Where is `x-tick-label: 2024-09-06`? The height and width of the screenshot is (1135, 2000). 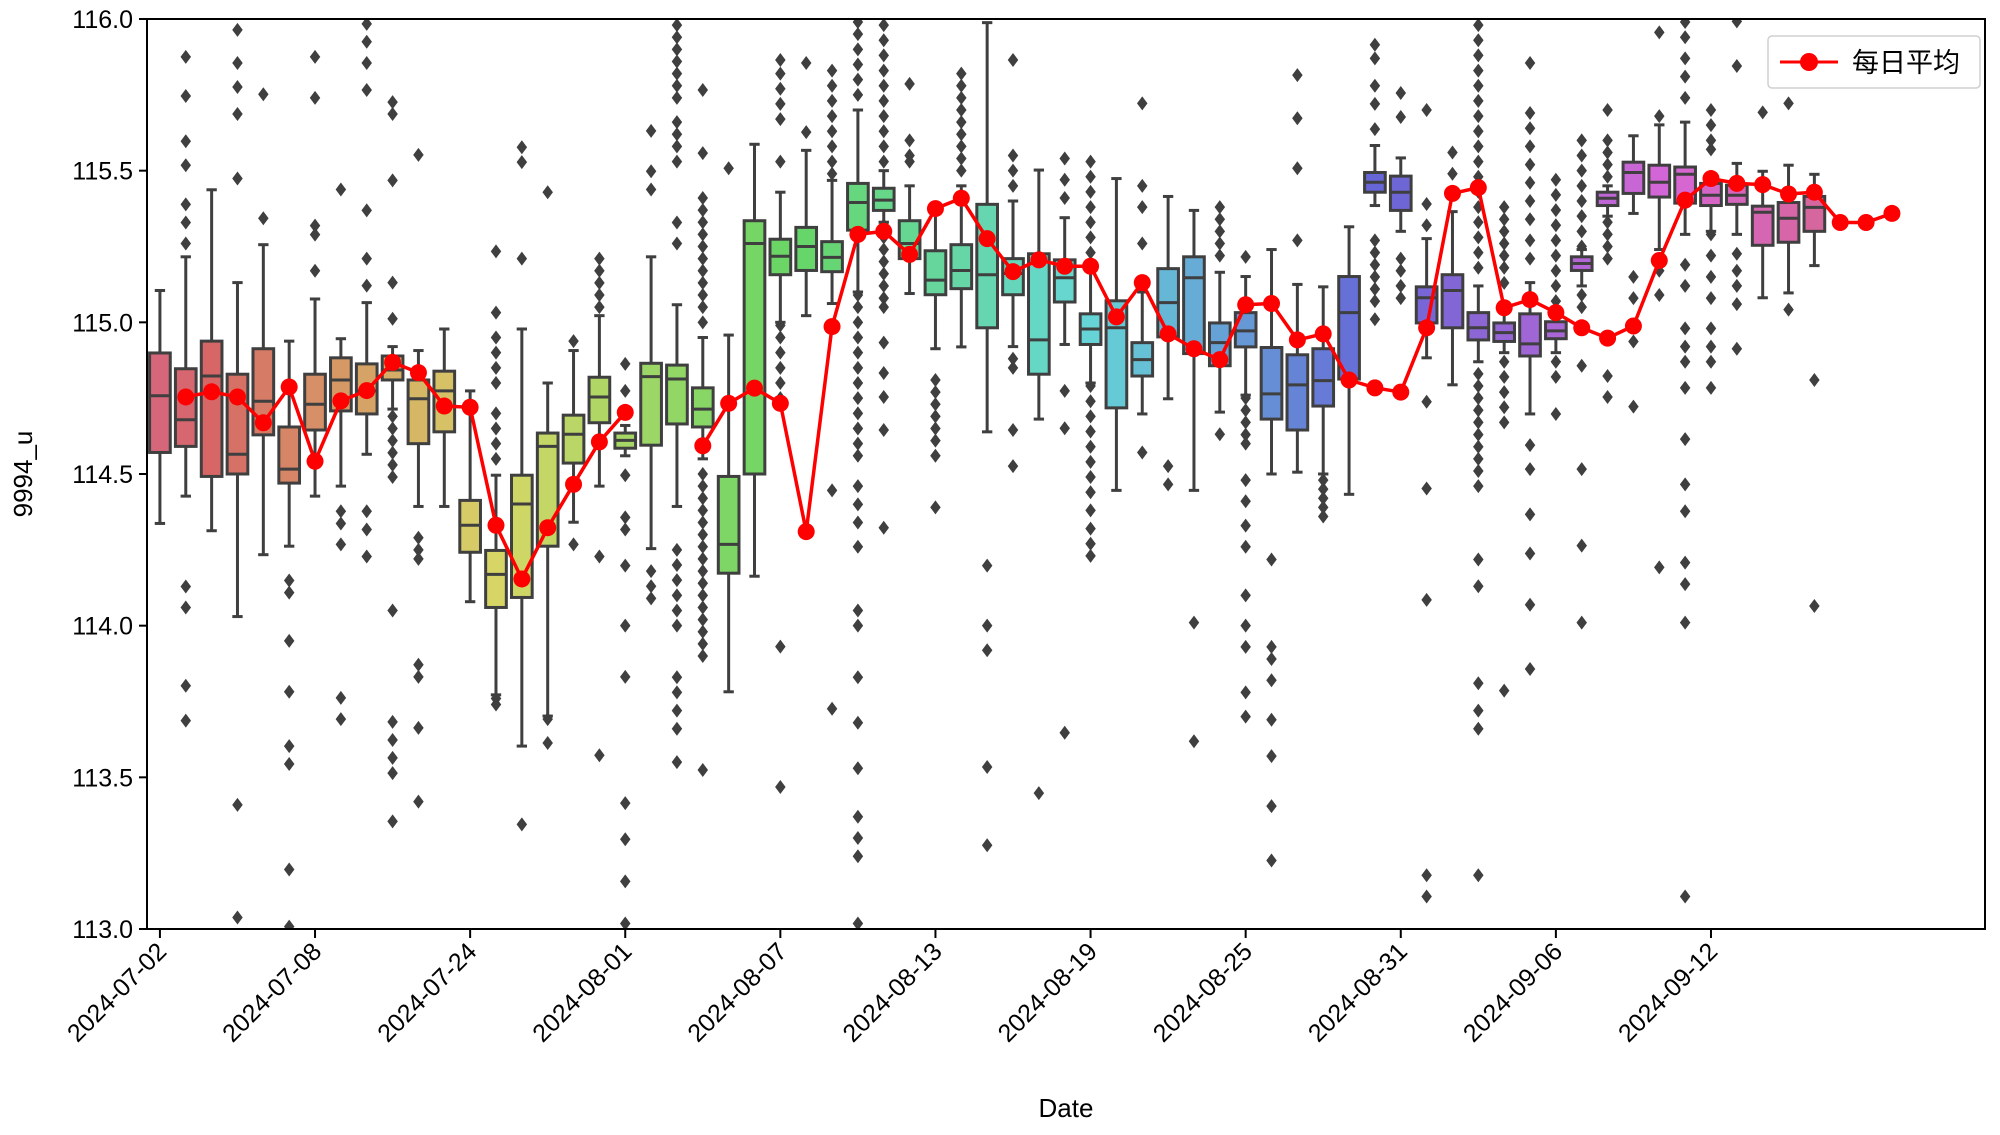
x-tick-label: 2024-09-06 is located at coordinates (1513, 992).